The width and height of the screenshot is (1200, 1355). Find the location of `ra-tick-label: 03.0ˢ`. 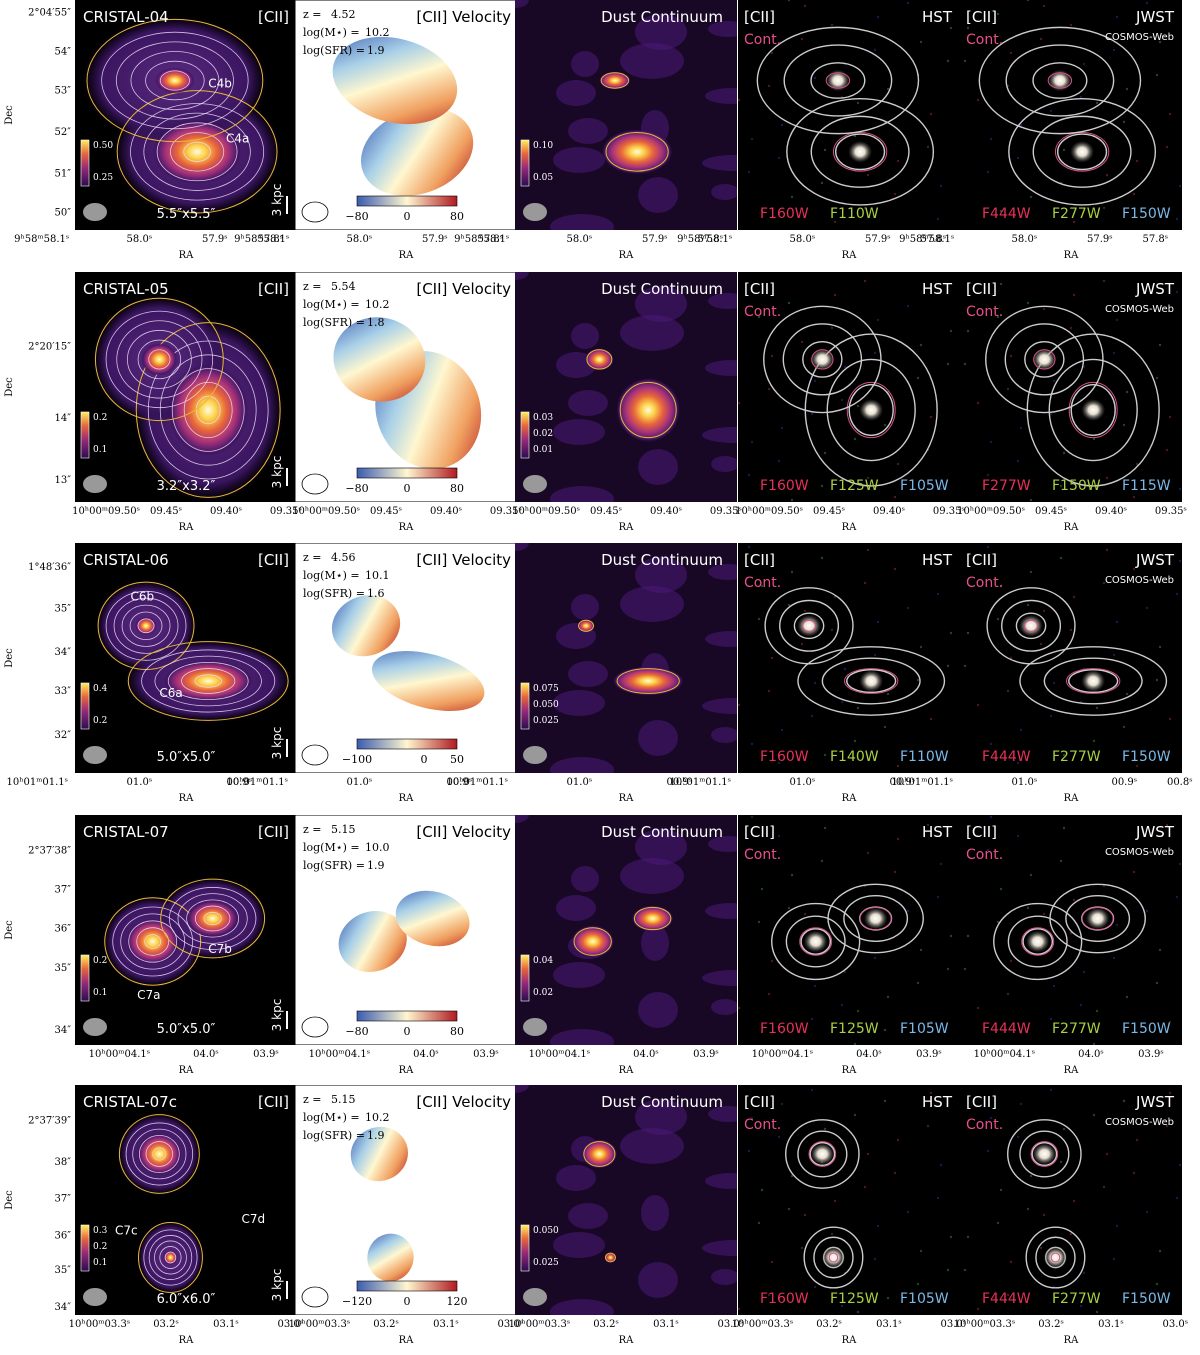

ra-tick-label: 03.0ˢ is located at coordinates (954, 1324).